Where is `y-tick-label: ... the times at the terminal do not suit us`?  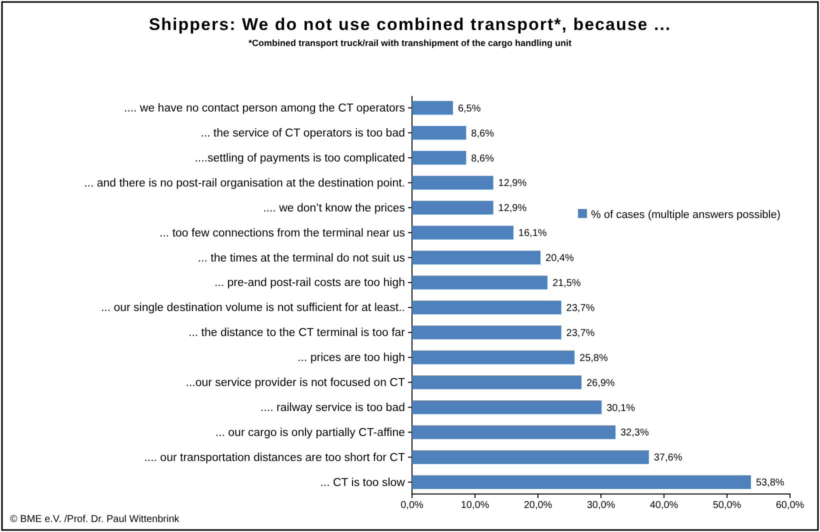 y-tick-label: ... the times at the terminal do not suit us is located at coordinates (302, 258).